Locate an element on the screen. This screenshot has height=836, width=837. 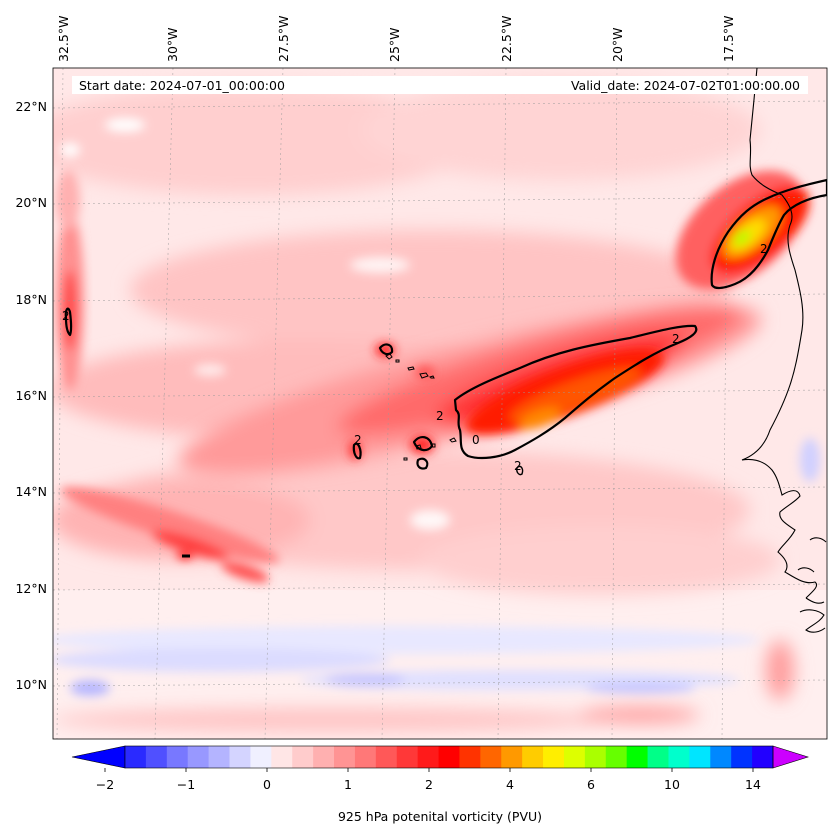
contour-label-2: 2 is located at coordinates (764, 249).